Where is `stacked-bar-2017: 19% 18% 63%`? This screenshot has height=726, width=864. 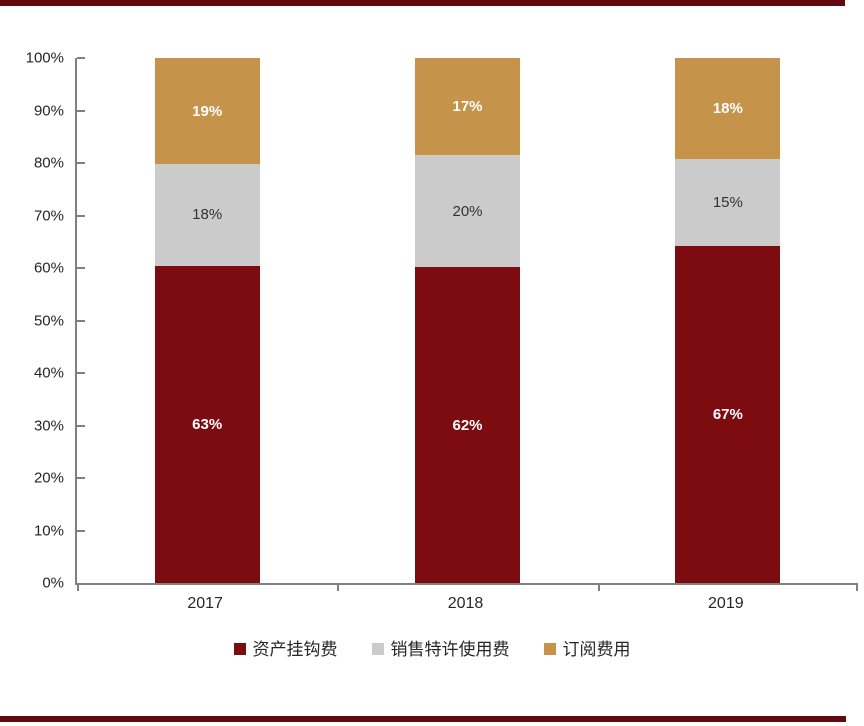 stacked-bar-2017: 19% 18% 63% is located at coordinates (207, 321).